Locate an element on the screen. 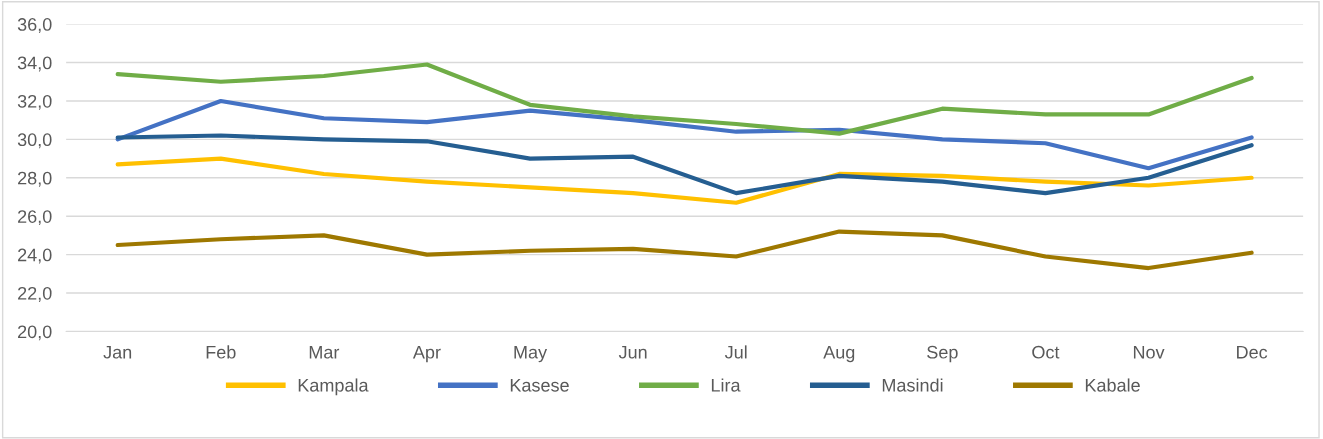 The height and width of the screenshot is (439, 1323). x-tick-label: Aug is located at coordinates (839, 354).